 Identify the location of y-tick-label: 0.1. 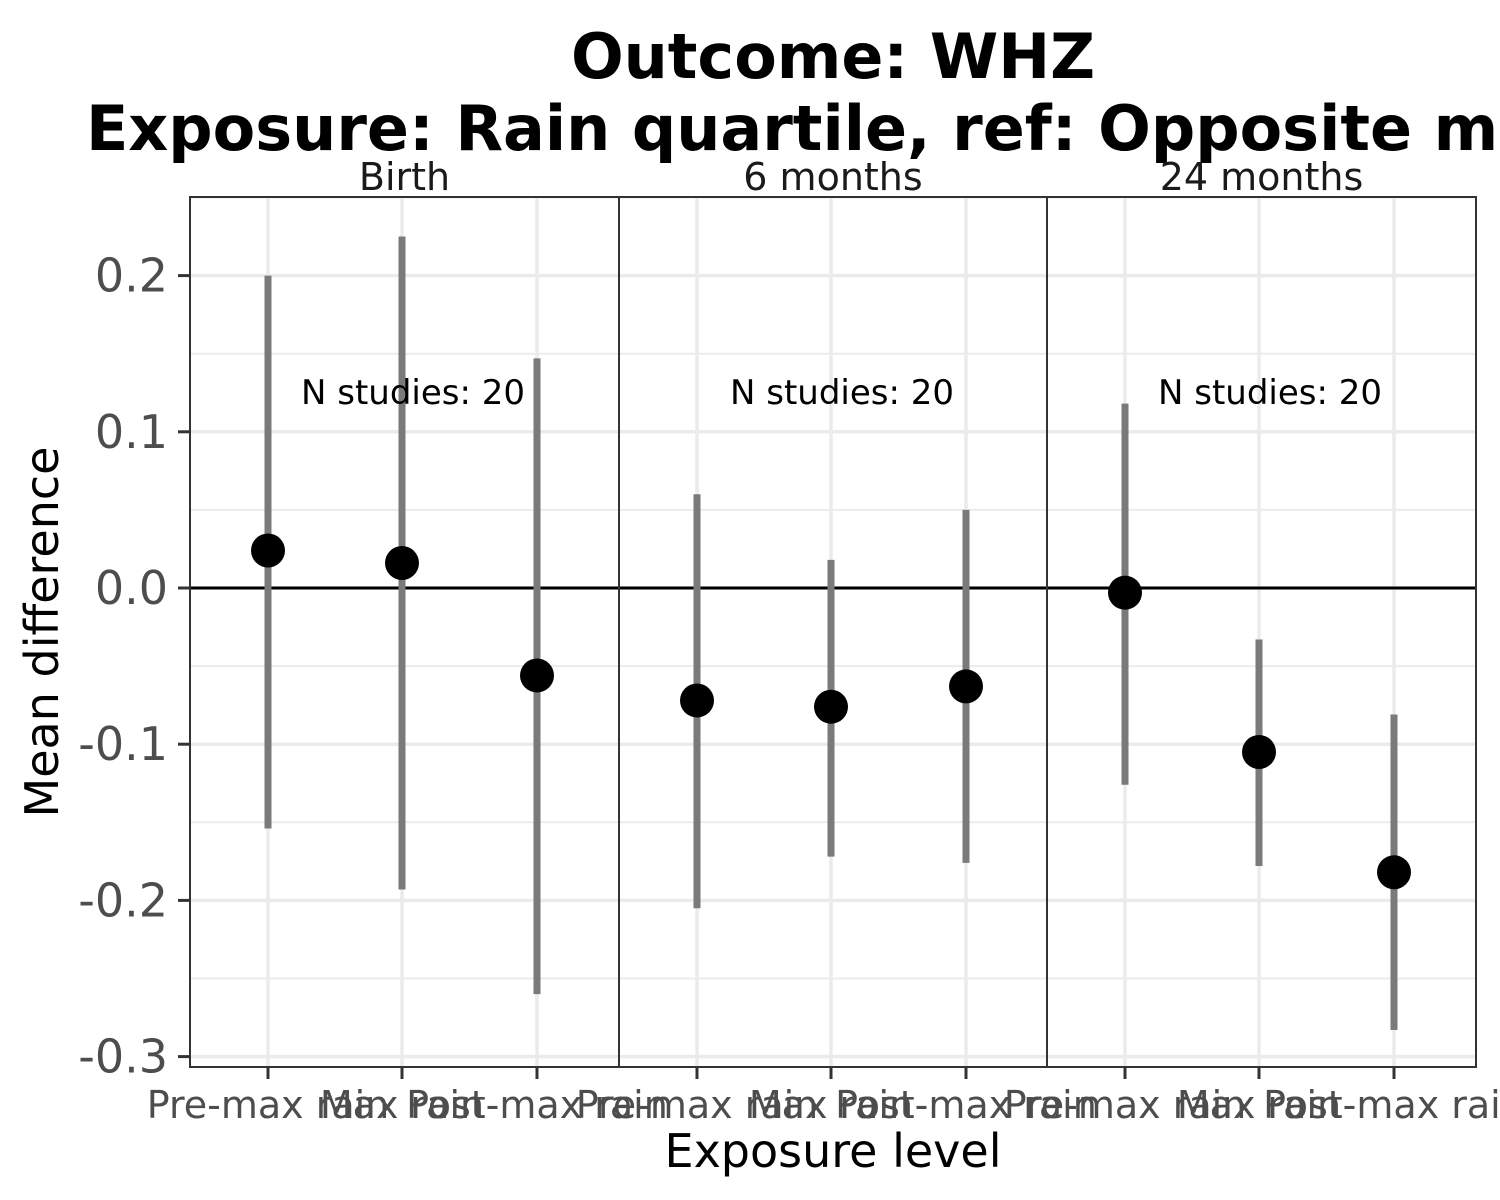
(131, 432).